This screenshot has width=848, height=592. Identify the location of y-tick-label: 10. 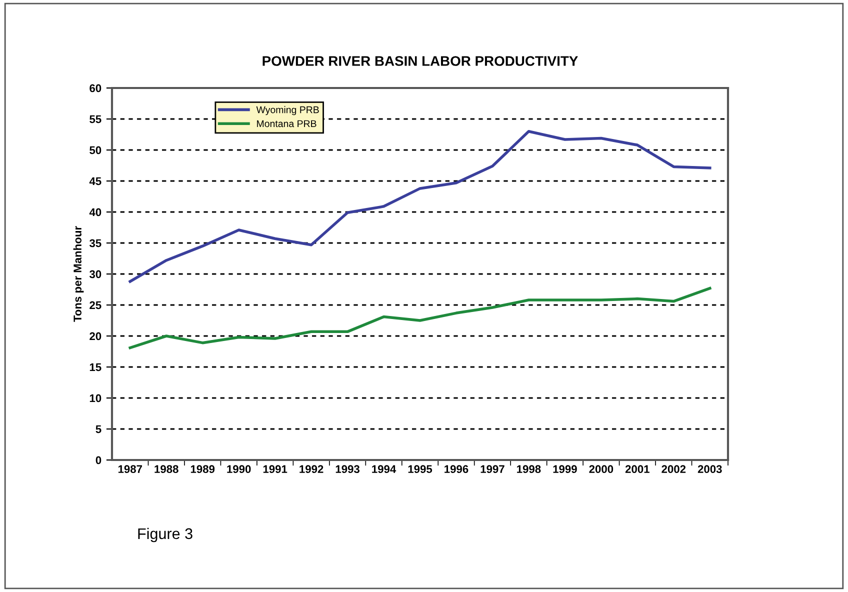
(96, 398).